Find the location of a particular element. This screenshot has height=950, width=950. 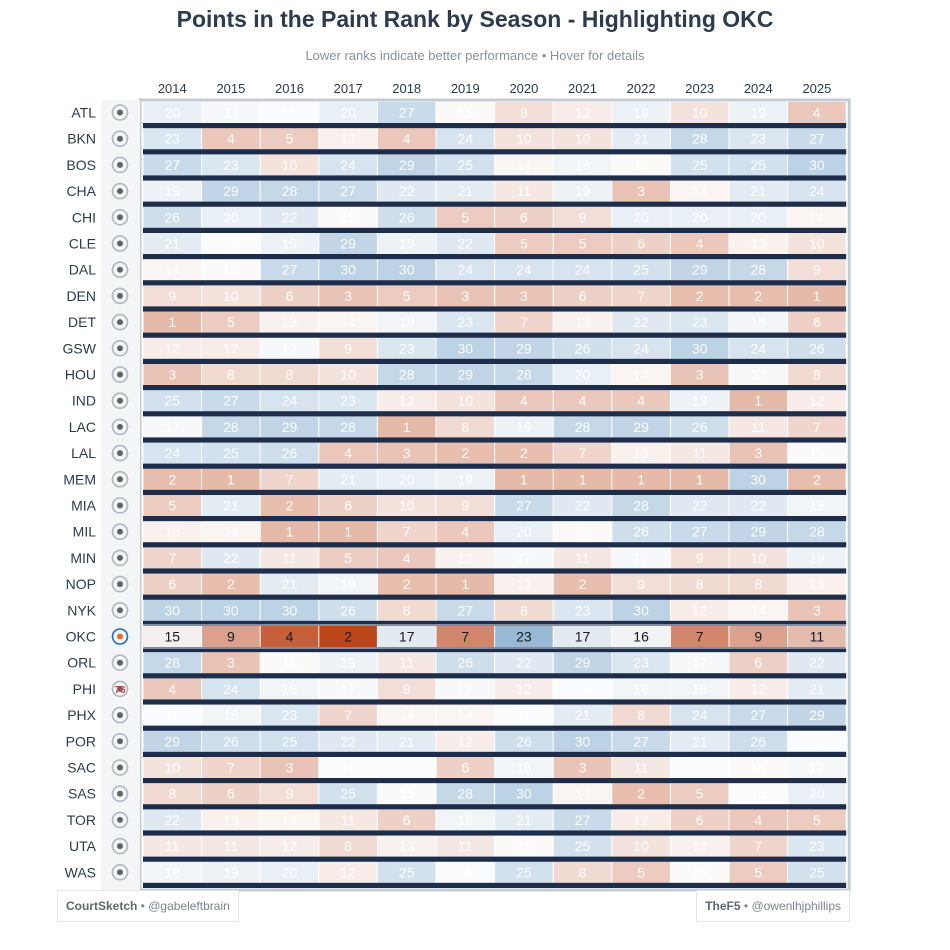

bucks-logo-icon is located at coordinates (120, 532).